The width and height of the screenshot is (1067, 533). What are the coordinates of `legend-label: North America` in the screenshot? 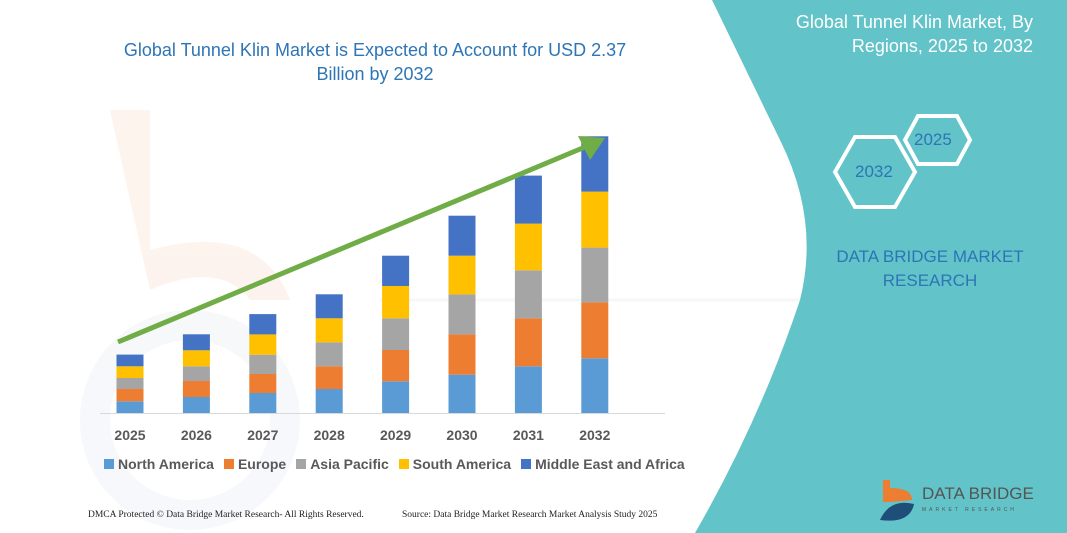 It's located at (166, 464).